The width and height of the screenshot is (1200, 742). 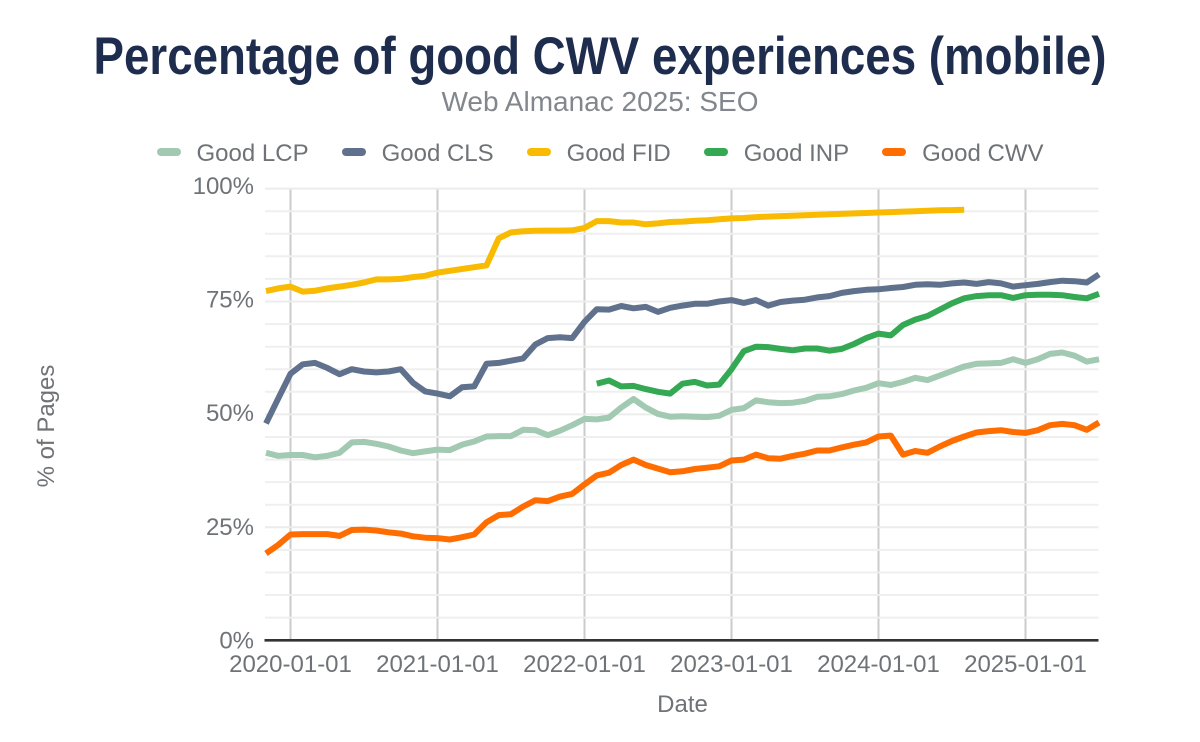 What do you see at coordinates (1025, 664) in the screenshot?
I see `svg-text: 2025-01-01` at bounding box center [1025, 664].